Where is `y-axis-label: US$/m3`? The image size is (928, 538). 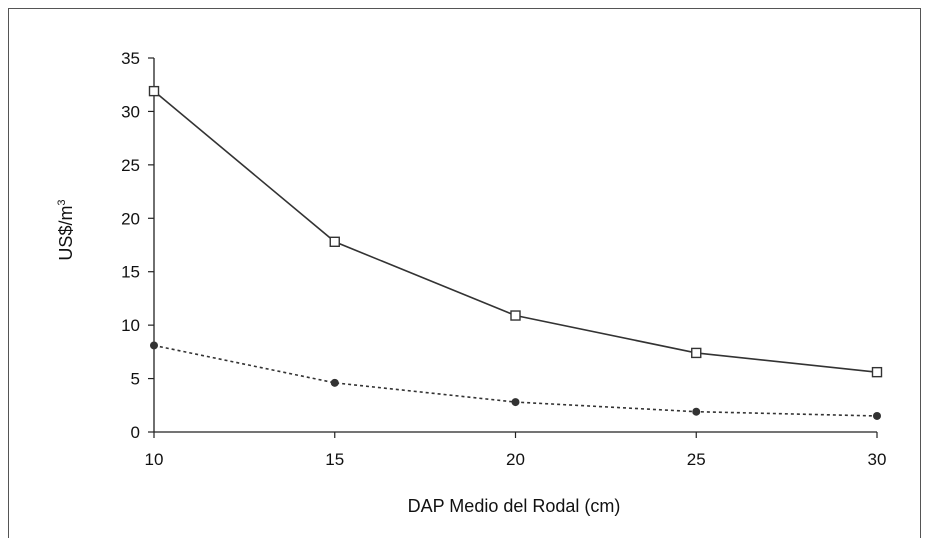
y-axis-label: US$/m3 is located at coordinates (66, 229).